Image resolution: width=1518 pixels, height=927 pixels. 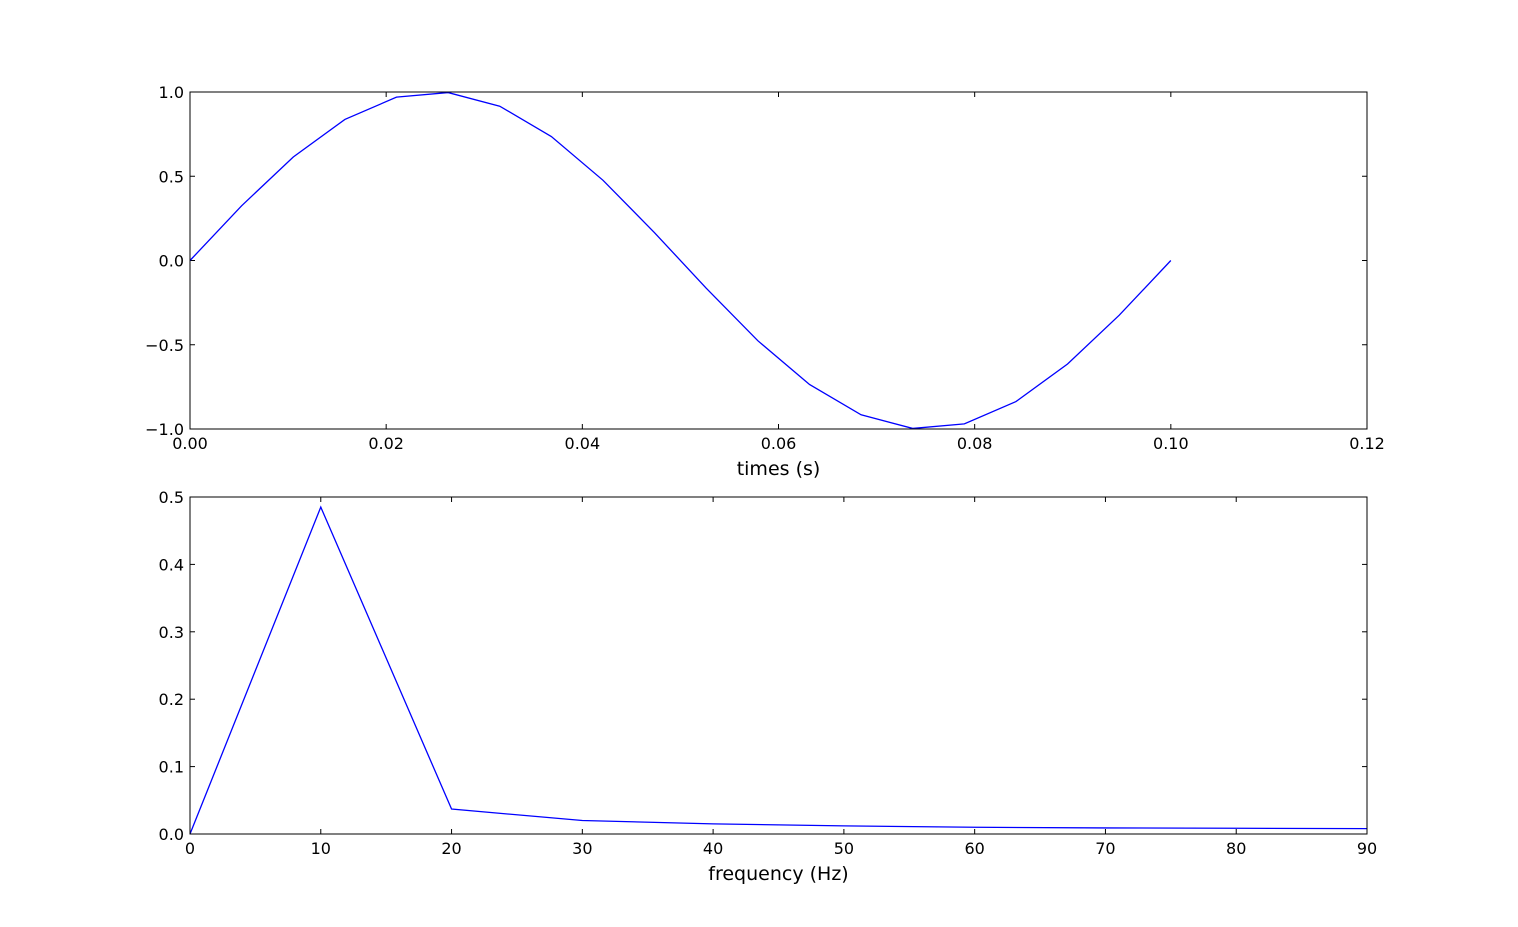 What do you see at coordinates (164, 345) in the screenshot?
I see `y-tick-label: −0.5` at bounding box center [164, 345].